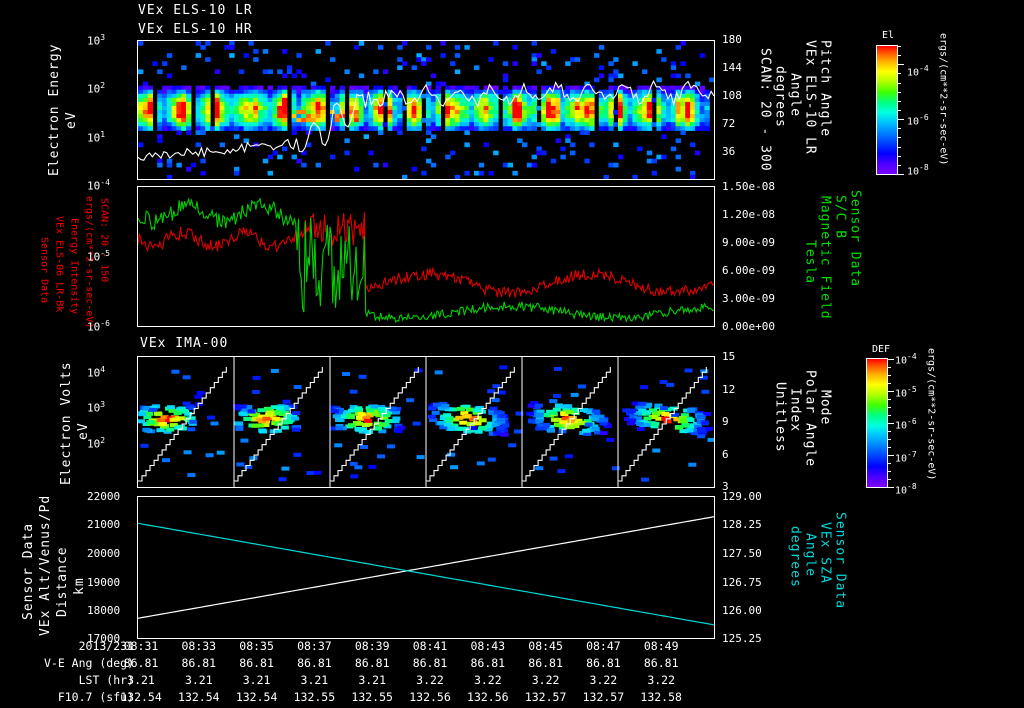 The width and height of the screenshot is (1024, 708). I want to click on panel2-y2tick-4: 6.00e-09, so click(748, 270).